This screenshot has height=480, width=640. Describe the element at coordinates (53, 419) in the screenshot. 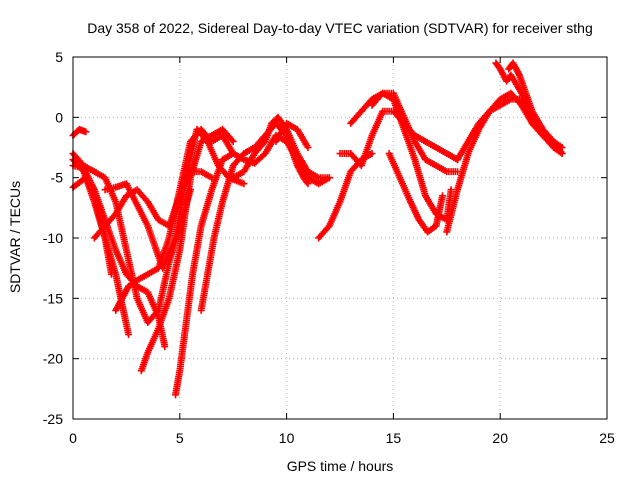

I see `y-tick-label: -25` at that location.